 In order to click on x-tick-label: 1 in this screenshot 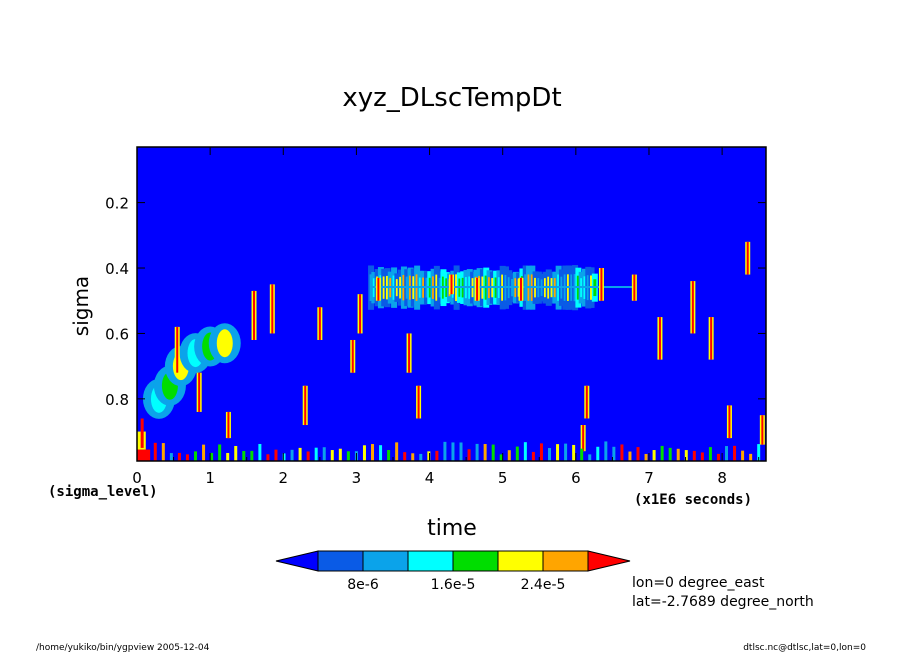, I will do `click(210, 478)`.